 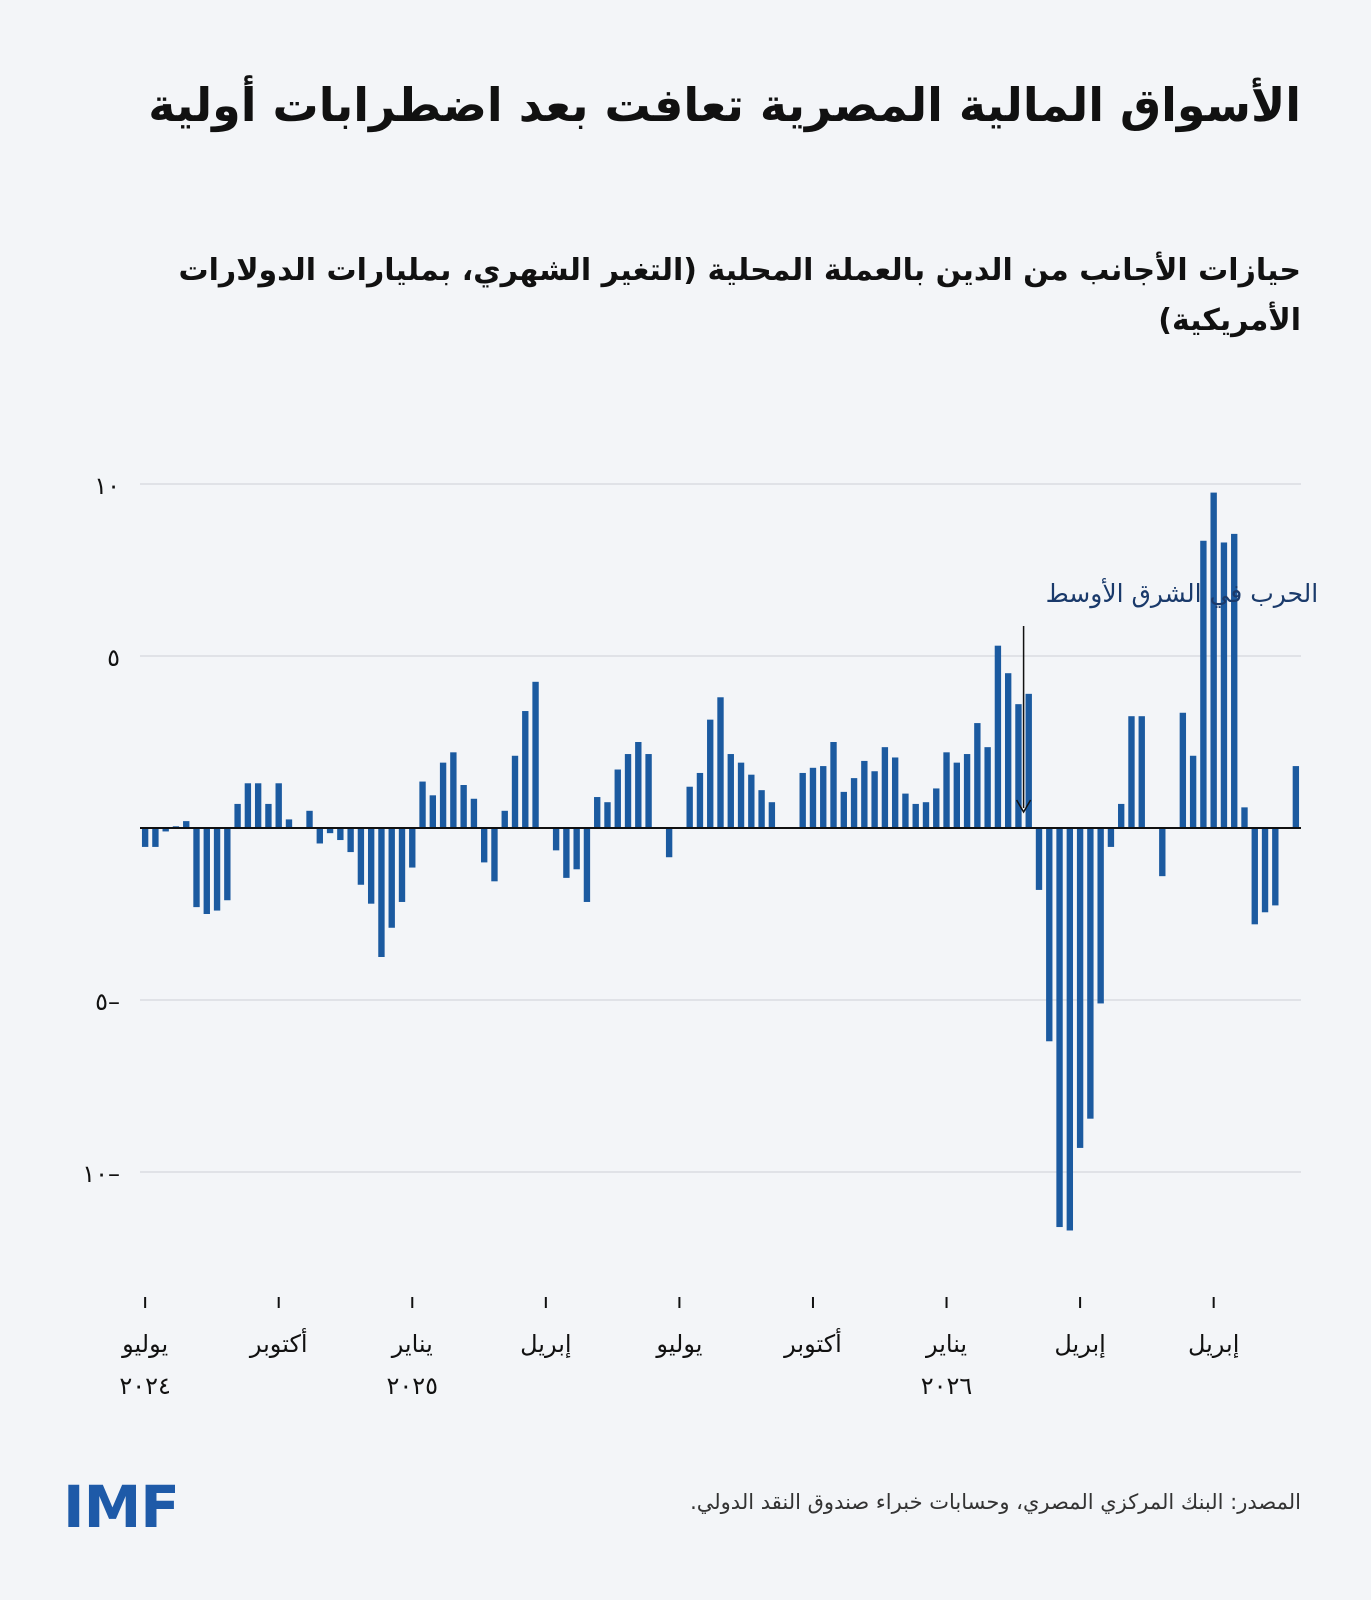 I want to click on y-tick-label: ٥, so click(x=113, y=658).